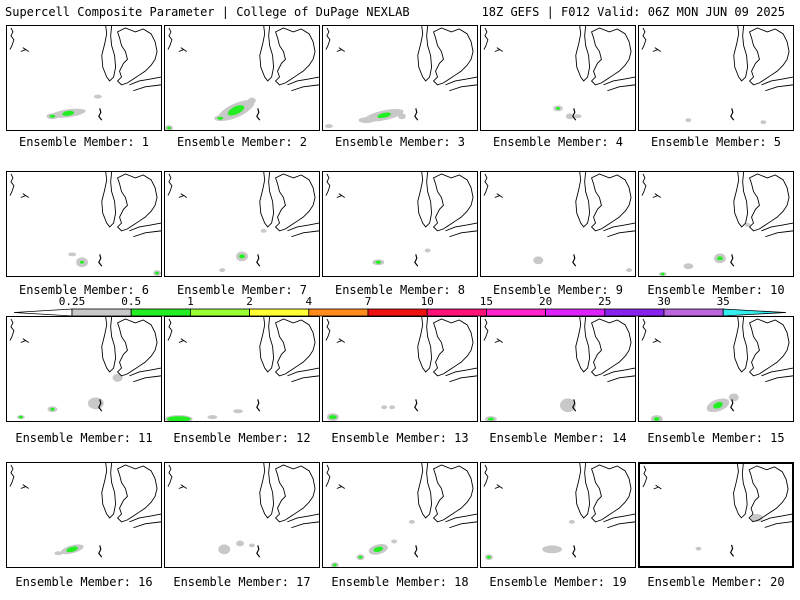 This screenshot has height=600, width=800. Describe the element at coordinates (558, 582) in the screenshot. I see `ensemble-member-label: Ensemble Member: 19` at that location.